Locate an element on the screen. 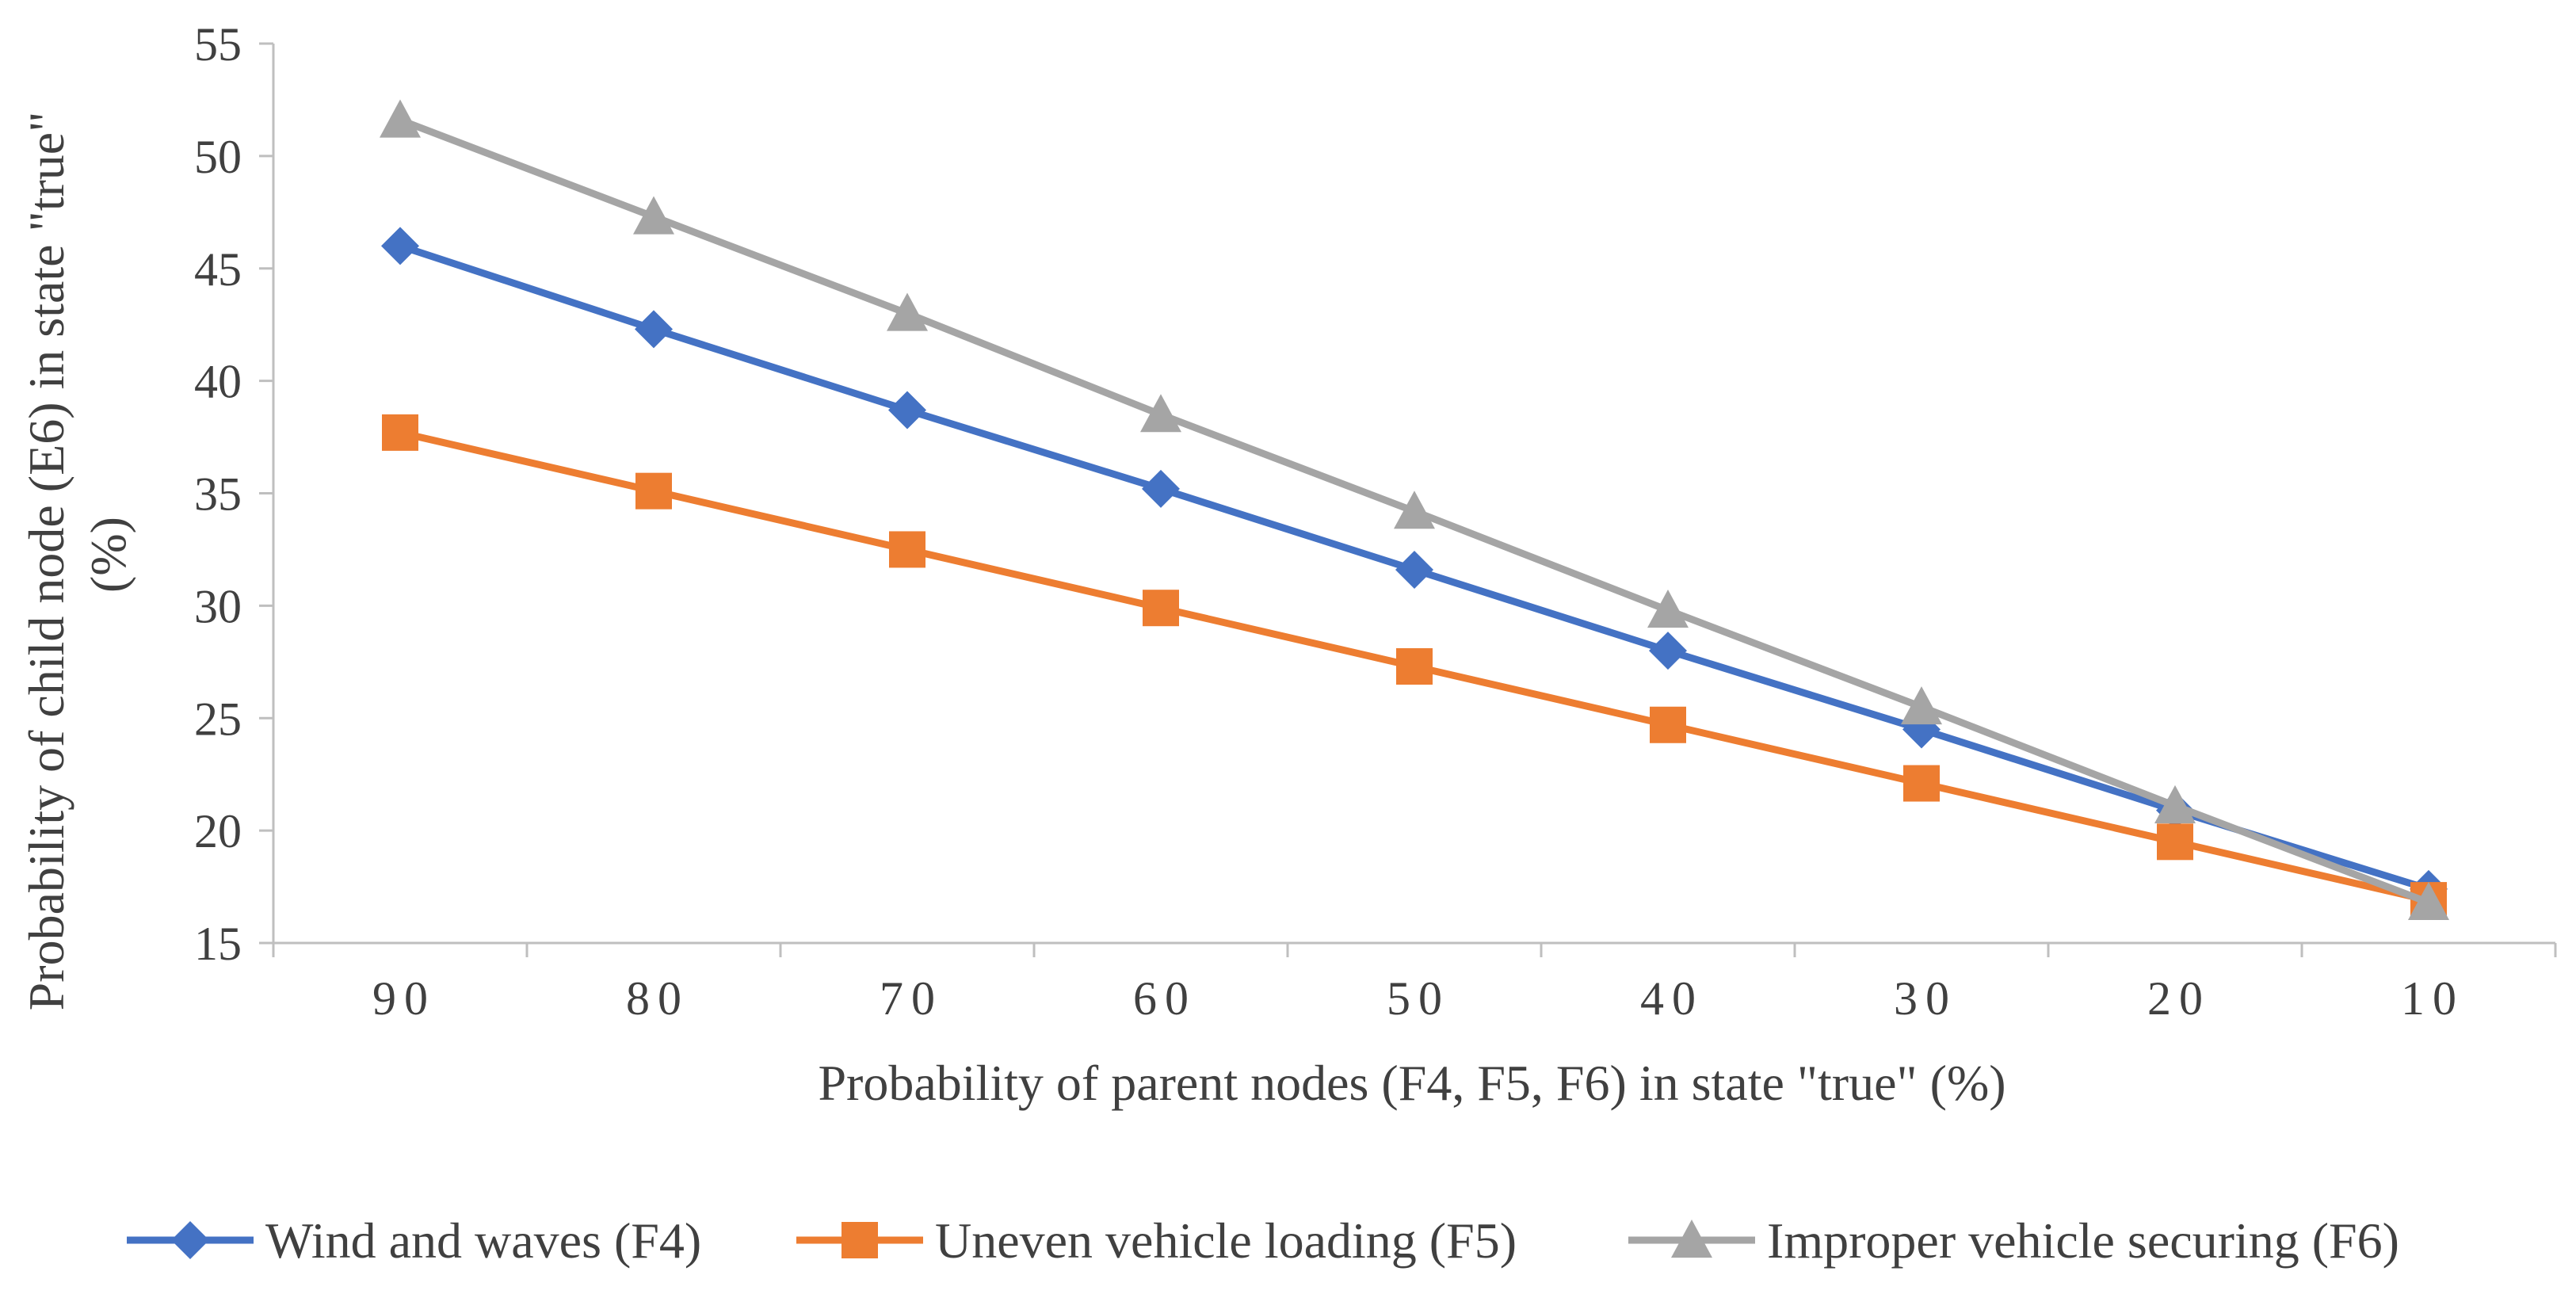 The width and height of the screenshot is (2576, 1298). y-axis: 15 20 25 30 35 40 45 50 55 is located at coordinates (234, 494).